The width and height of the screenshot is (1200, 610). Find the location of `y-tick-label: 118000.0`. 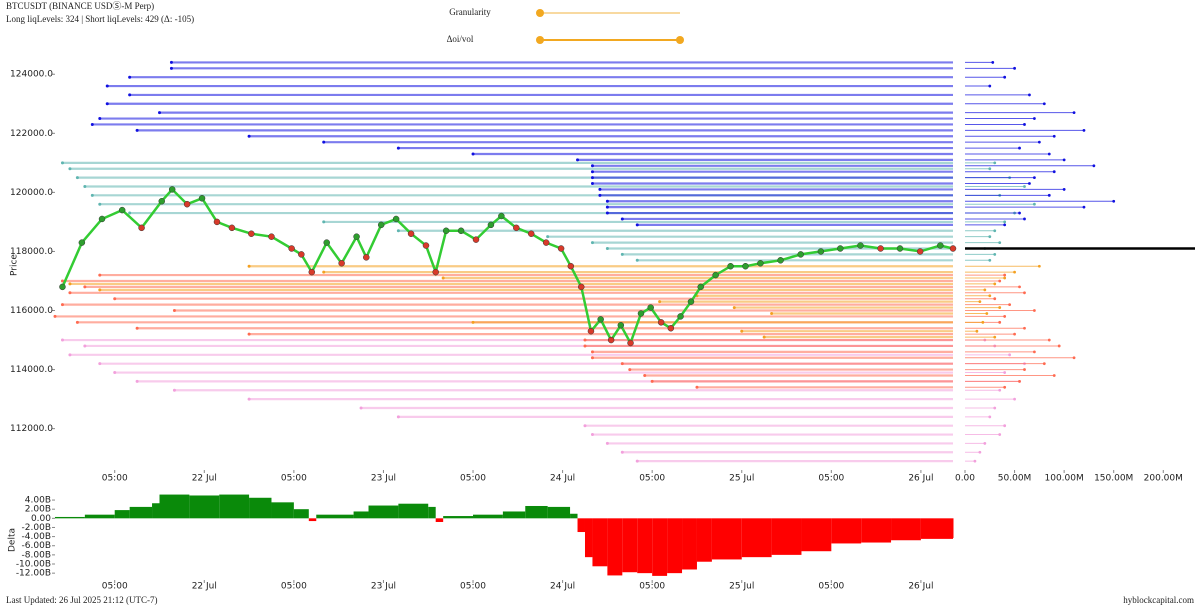

y-tick-label: 118000.0 is located at coordinates (31, 252).